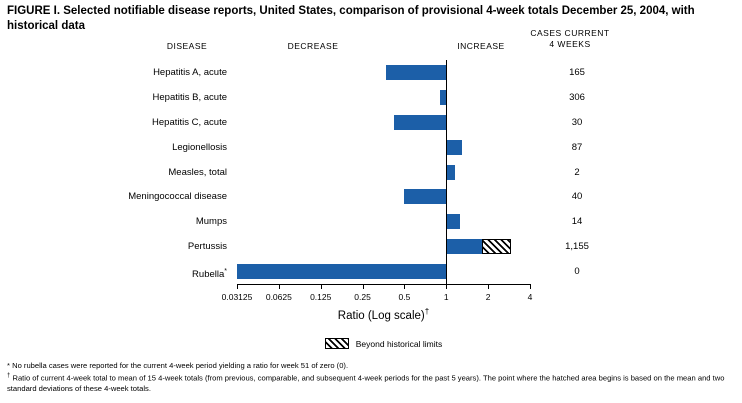 Image resolution: width=742 pixels, height=403 pixels. I want to click on tick-label: 1, so click(446, 297).